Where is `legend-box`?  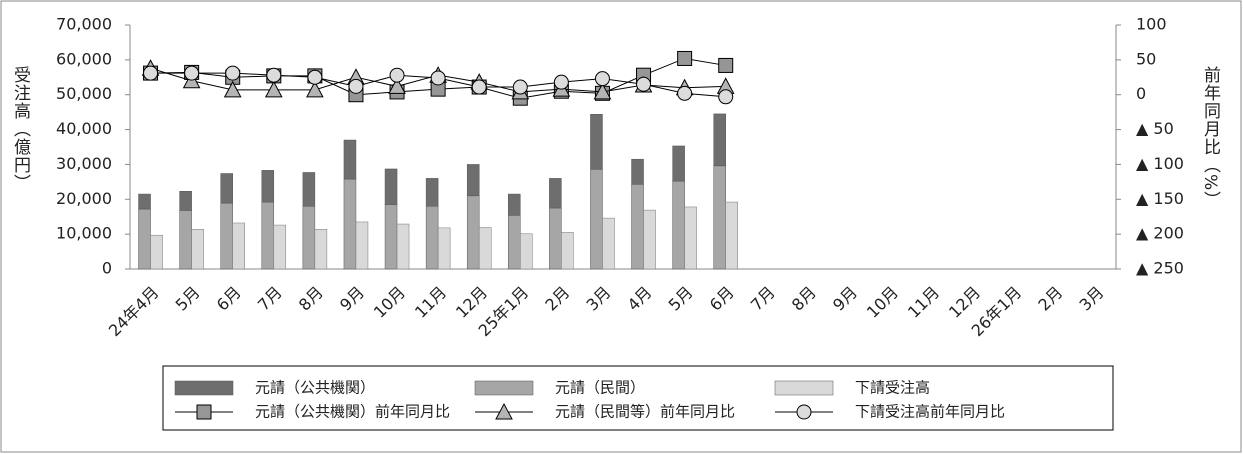
legend-box is located at coordinates (638, 398).